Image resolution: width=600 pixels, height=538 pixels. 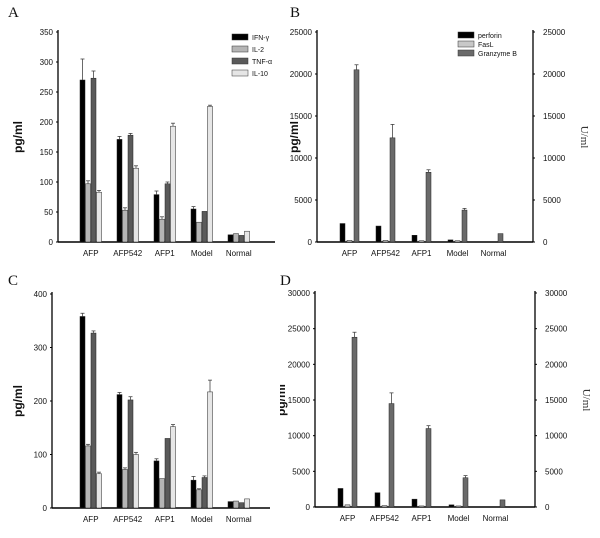 What do you see at coordinates (556, 400) in the screenshot?
I see `y-right-tick-label: 15000` at bounding box center [556, 400].